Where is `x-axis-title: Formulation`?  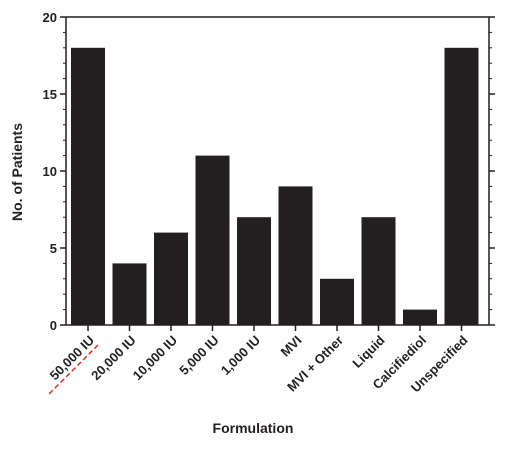 x-axis-title: Formulation is located at coordinates (253, 428).